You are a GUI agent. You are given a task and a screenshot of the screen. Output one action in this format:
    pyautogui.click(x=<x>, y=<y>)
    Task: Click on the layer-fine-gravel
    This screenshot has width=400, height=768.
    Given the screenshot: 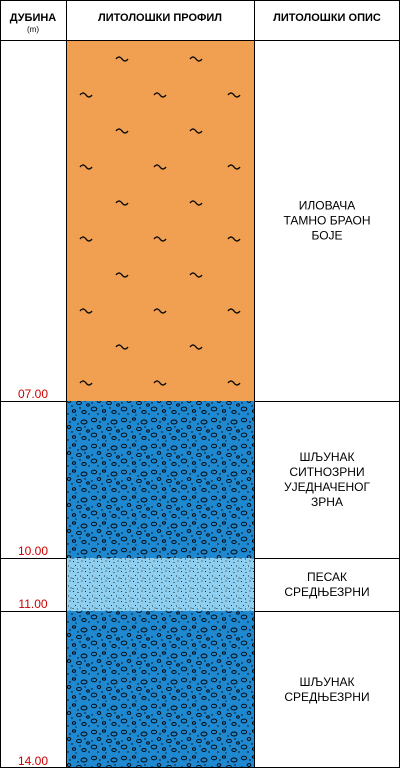 What is the action you would take?
    pyautogui.click(x=160, y=479)
    